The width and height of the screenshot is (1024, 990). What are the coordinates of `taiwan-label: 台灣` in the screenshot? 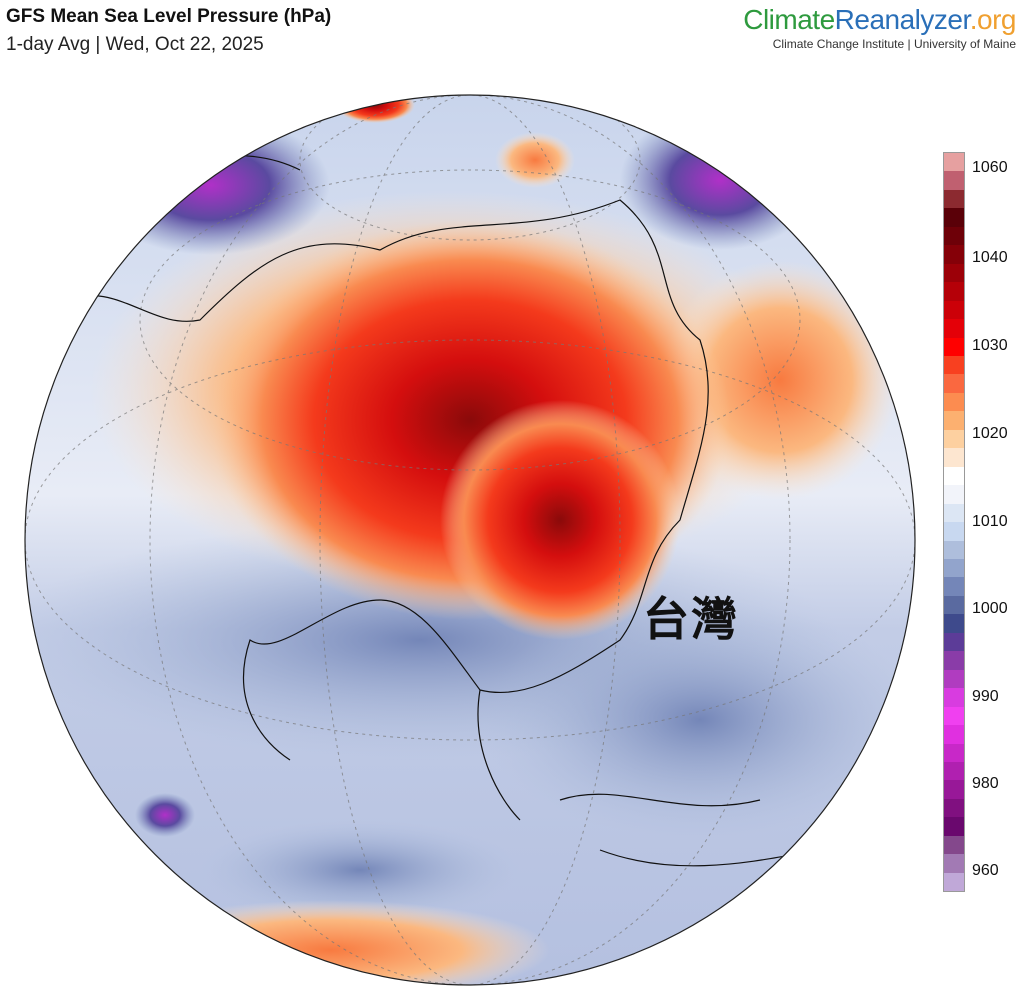 It's located at (691, 619).